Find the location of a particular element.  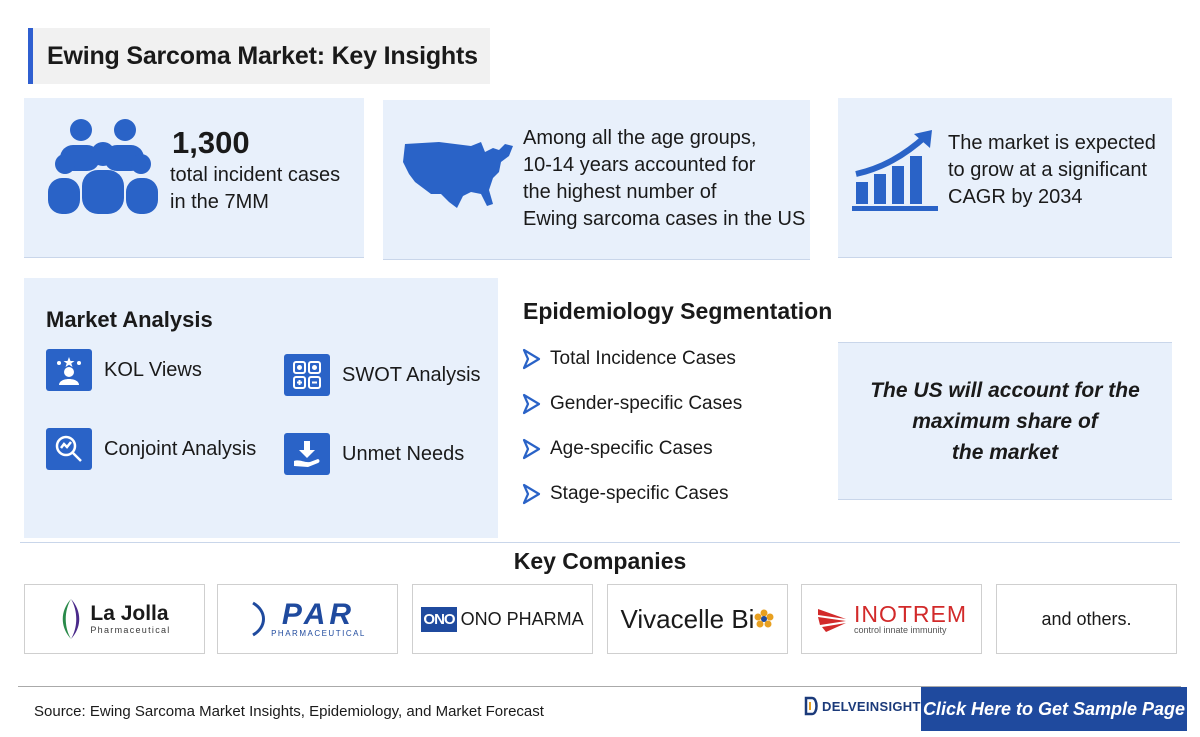

company-name: La Jolla is located at coordinates (129, 613).